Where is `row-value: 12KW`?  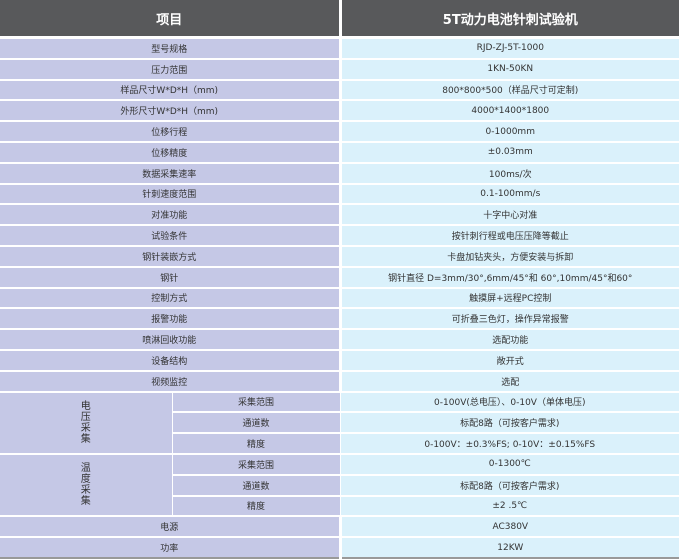
row-value: 12KW is located at coordinates (509, 547).